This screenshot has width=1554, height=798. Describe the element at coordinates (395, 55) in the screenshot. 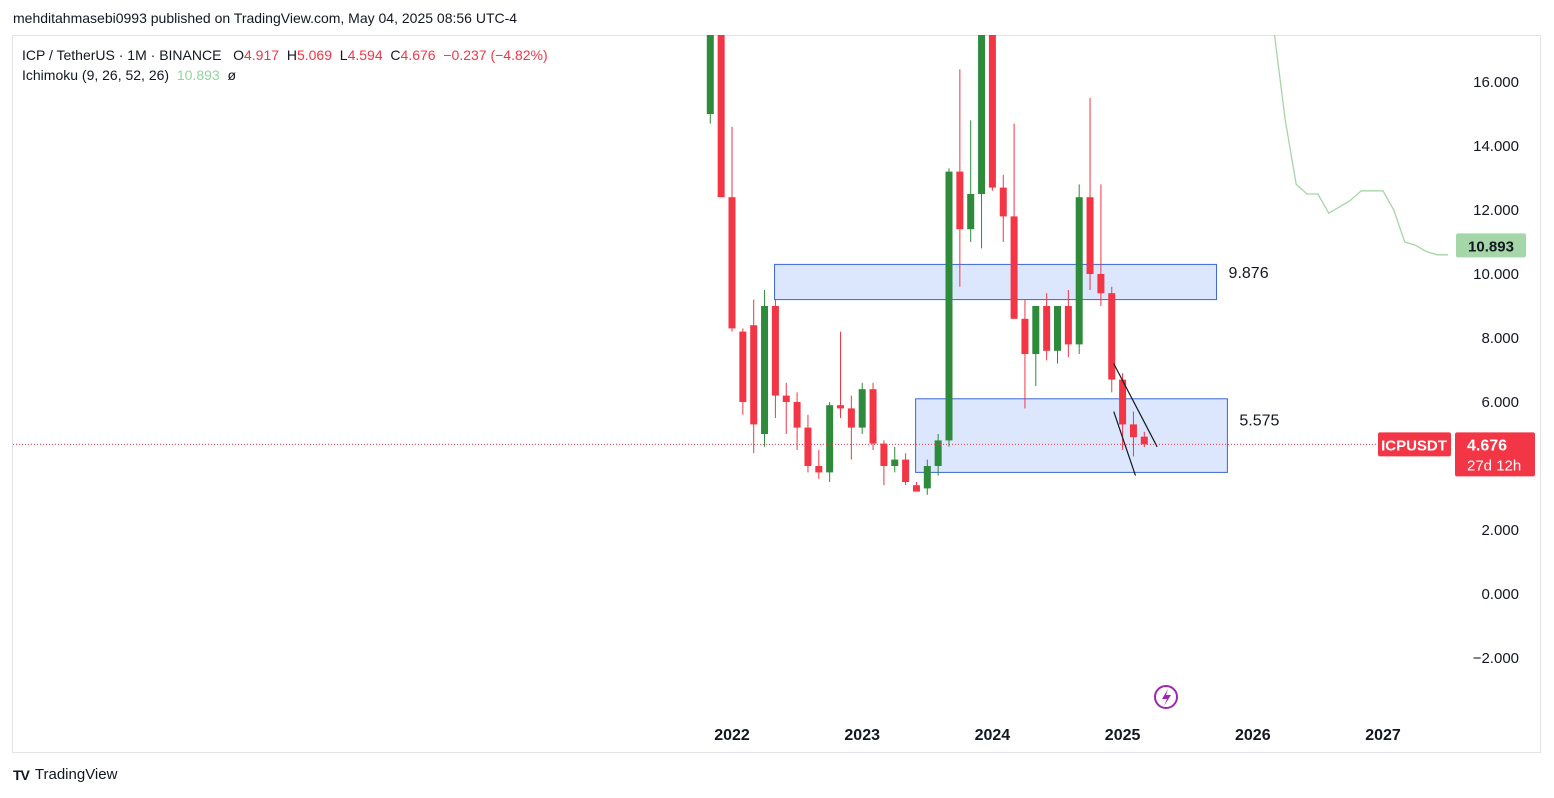

I see `legend-c-label: C` at that location.